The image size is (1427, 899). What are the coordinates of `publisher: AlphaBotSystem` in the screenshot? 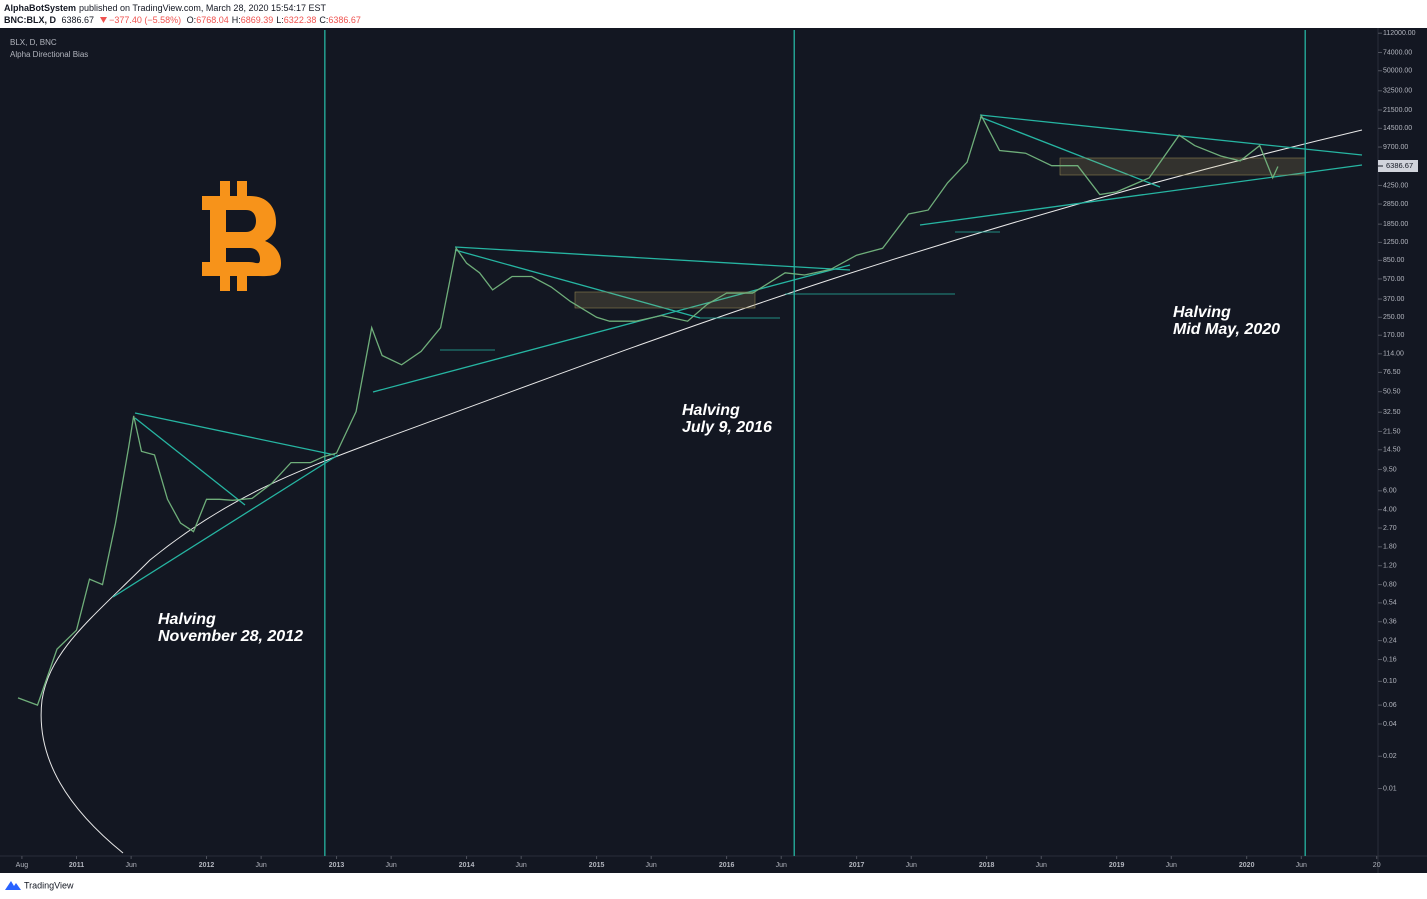 It's located at (40, 8).